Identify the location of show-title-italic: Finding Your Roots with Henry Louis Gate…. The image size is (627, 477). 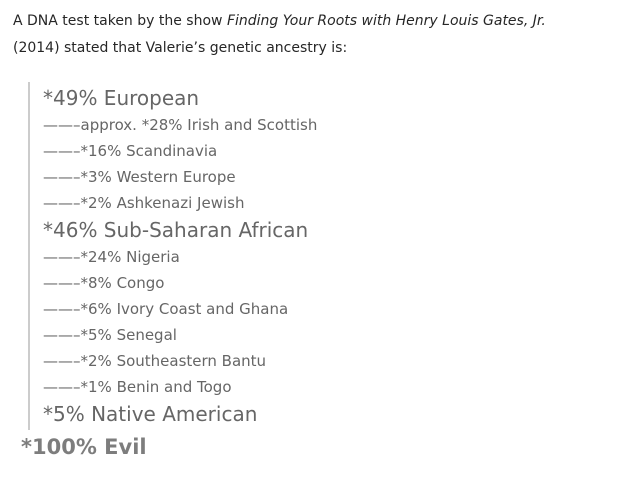
(386, 21).